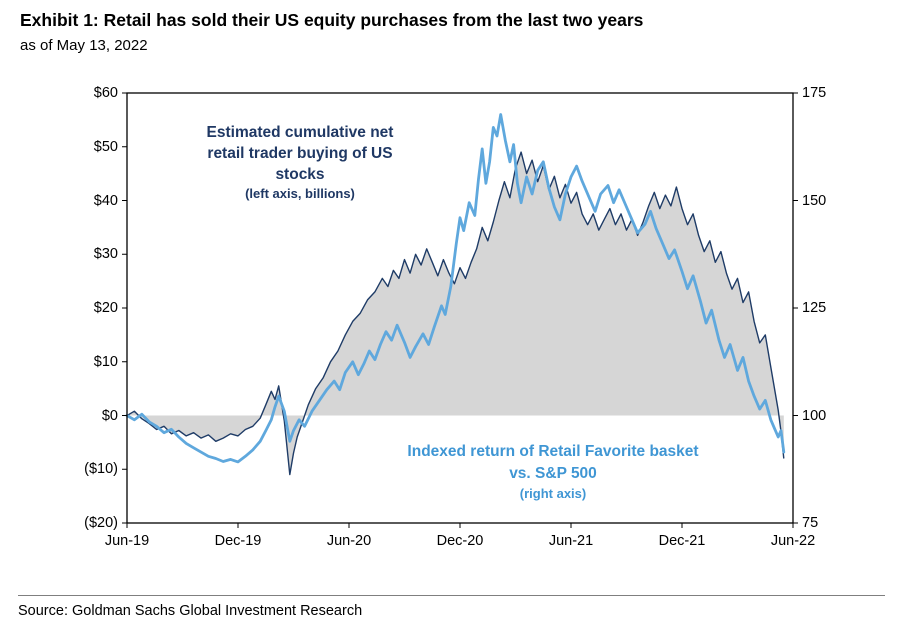  What do you see at coordinates (109, 415) in the screenshot?
I see `left-axis-tick: $0` at bounding box center [109, 415].